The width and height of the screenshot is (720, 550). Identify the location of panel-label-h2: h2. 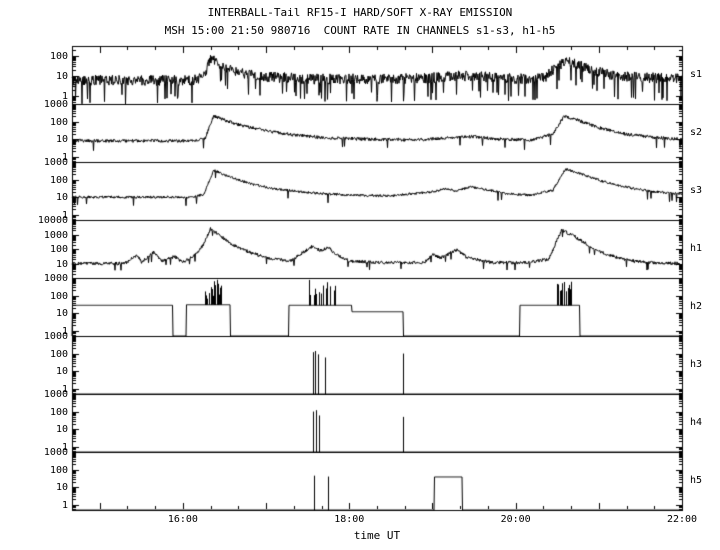
(696, 306).